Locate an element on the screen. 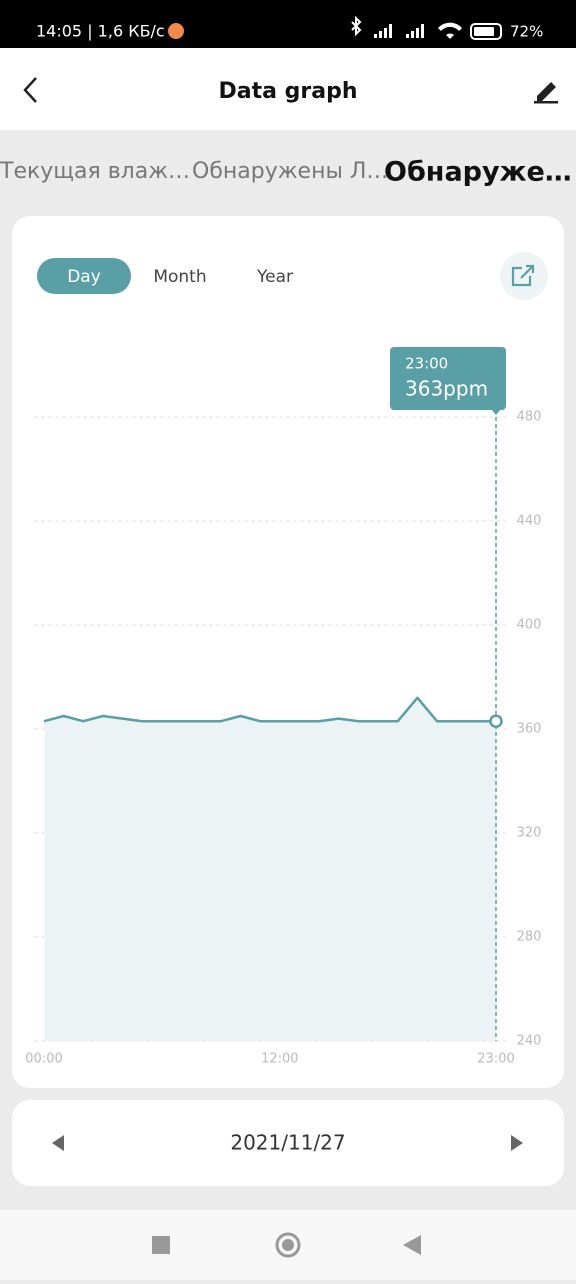  period-pill is located at coordinates (84, 276).